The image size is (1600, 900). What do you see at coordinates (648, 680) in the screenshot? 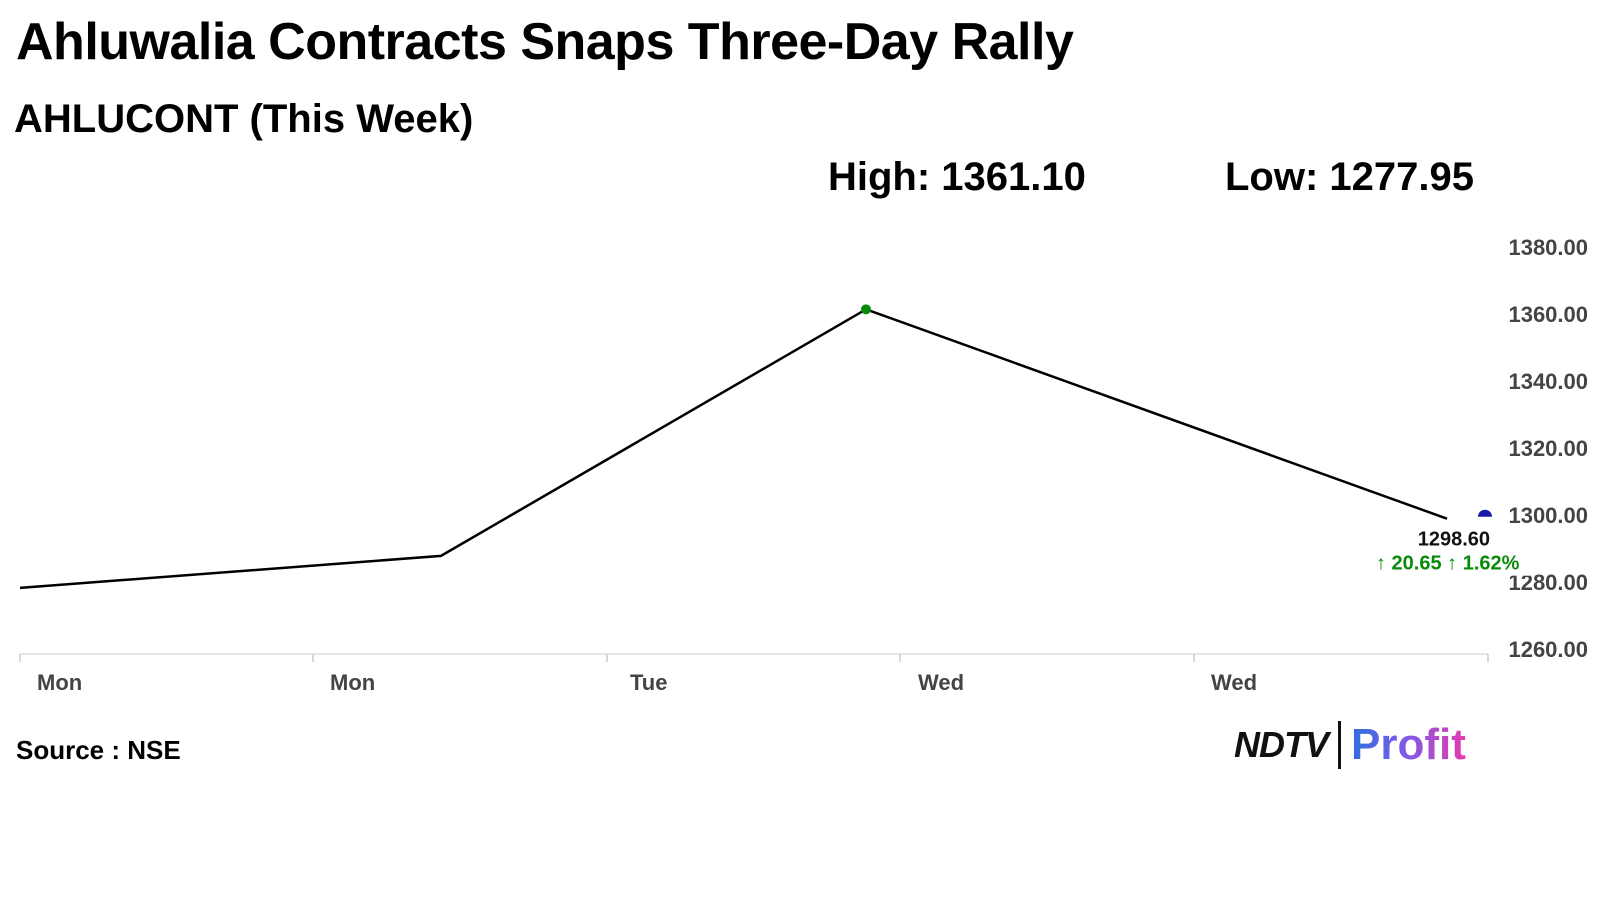
I see `x-tick-label: Tue` at bounding box center [648, 680].